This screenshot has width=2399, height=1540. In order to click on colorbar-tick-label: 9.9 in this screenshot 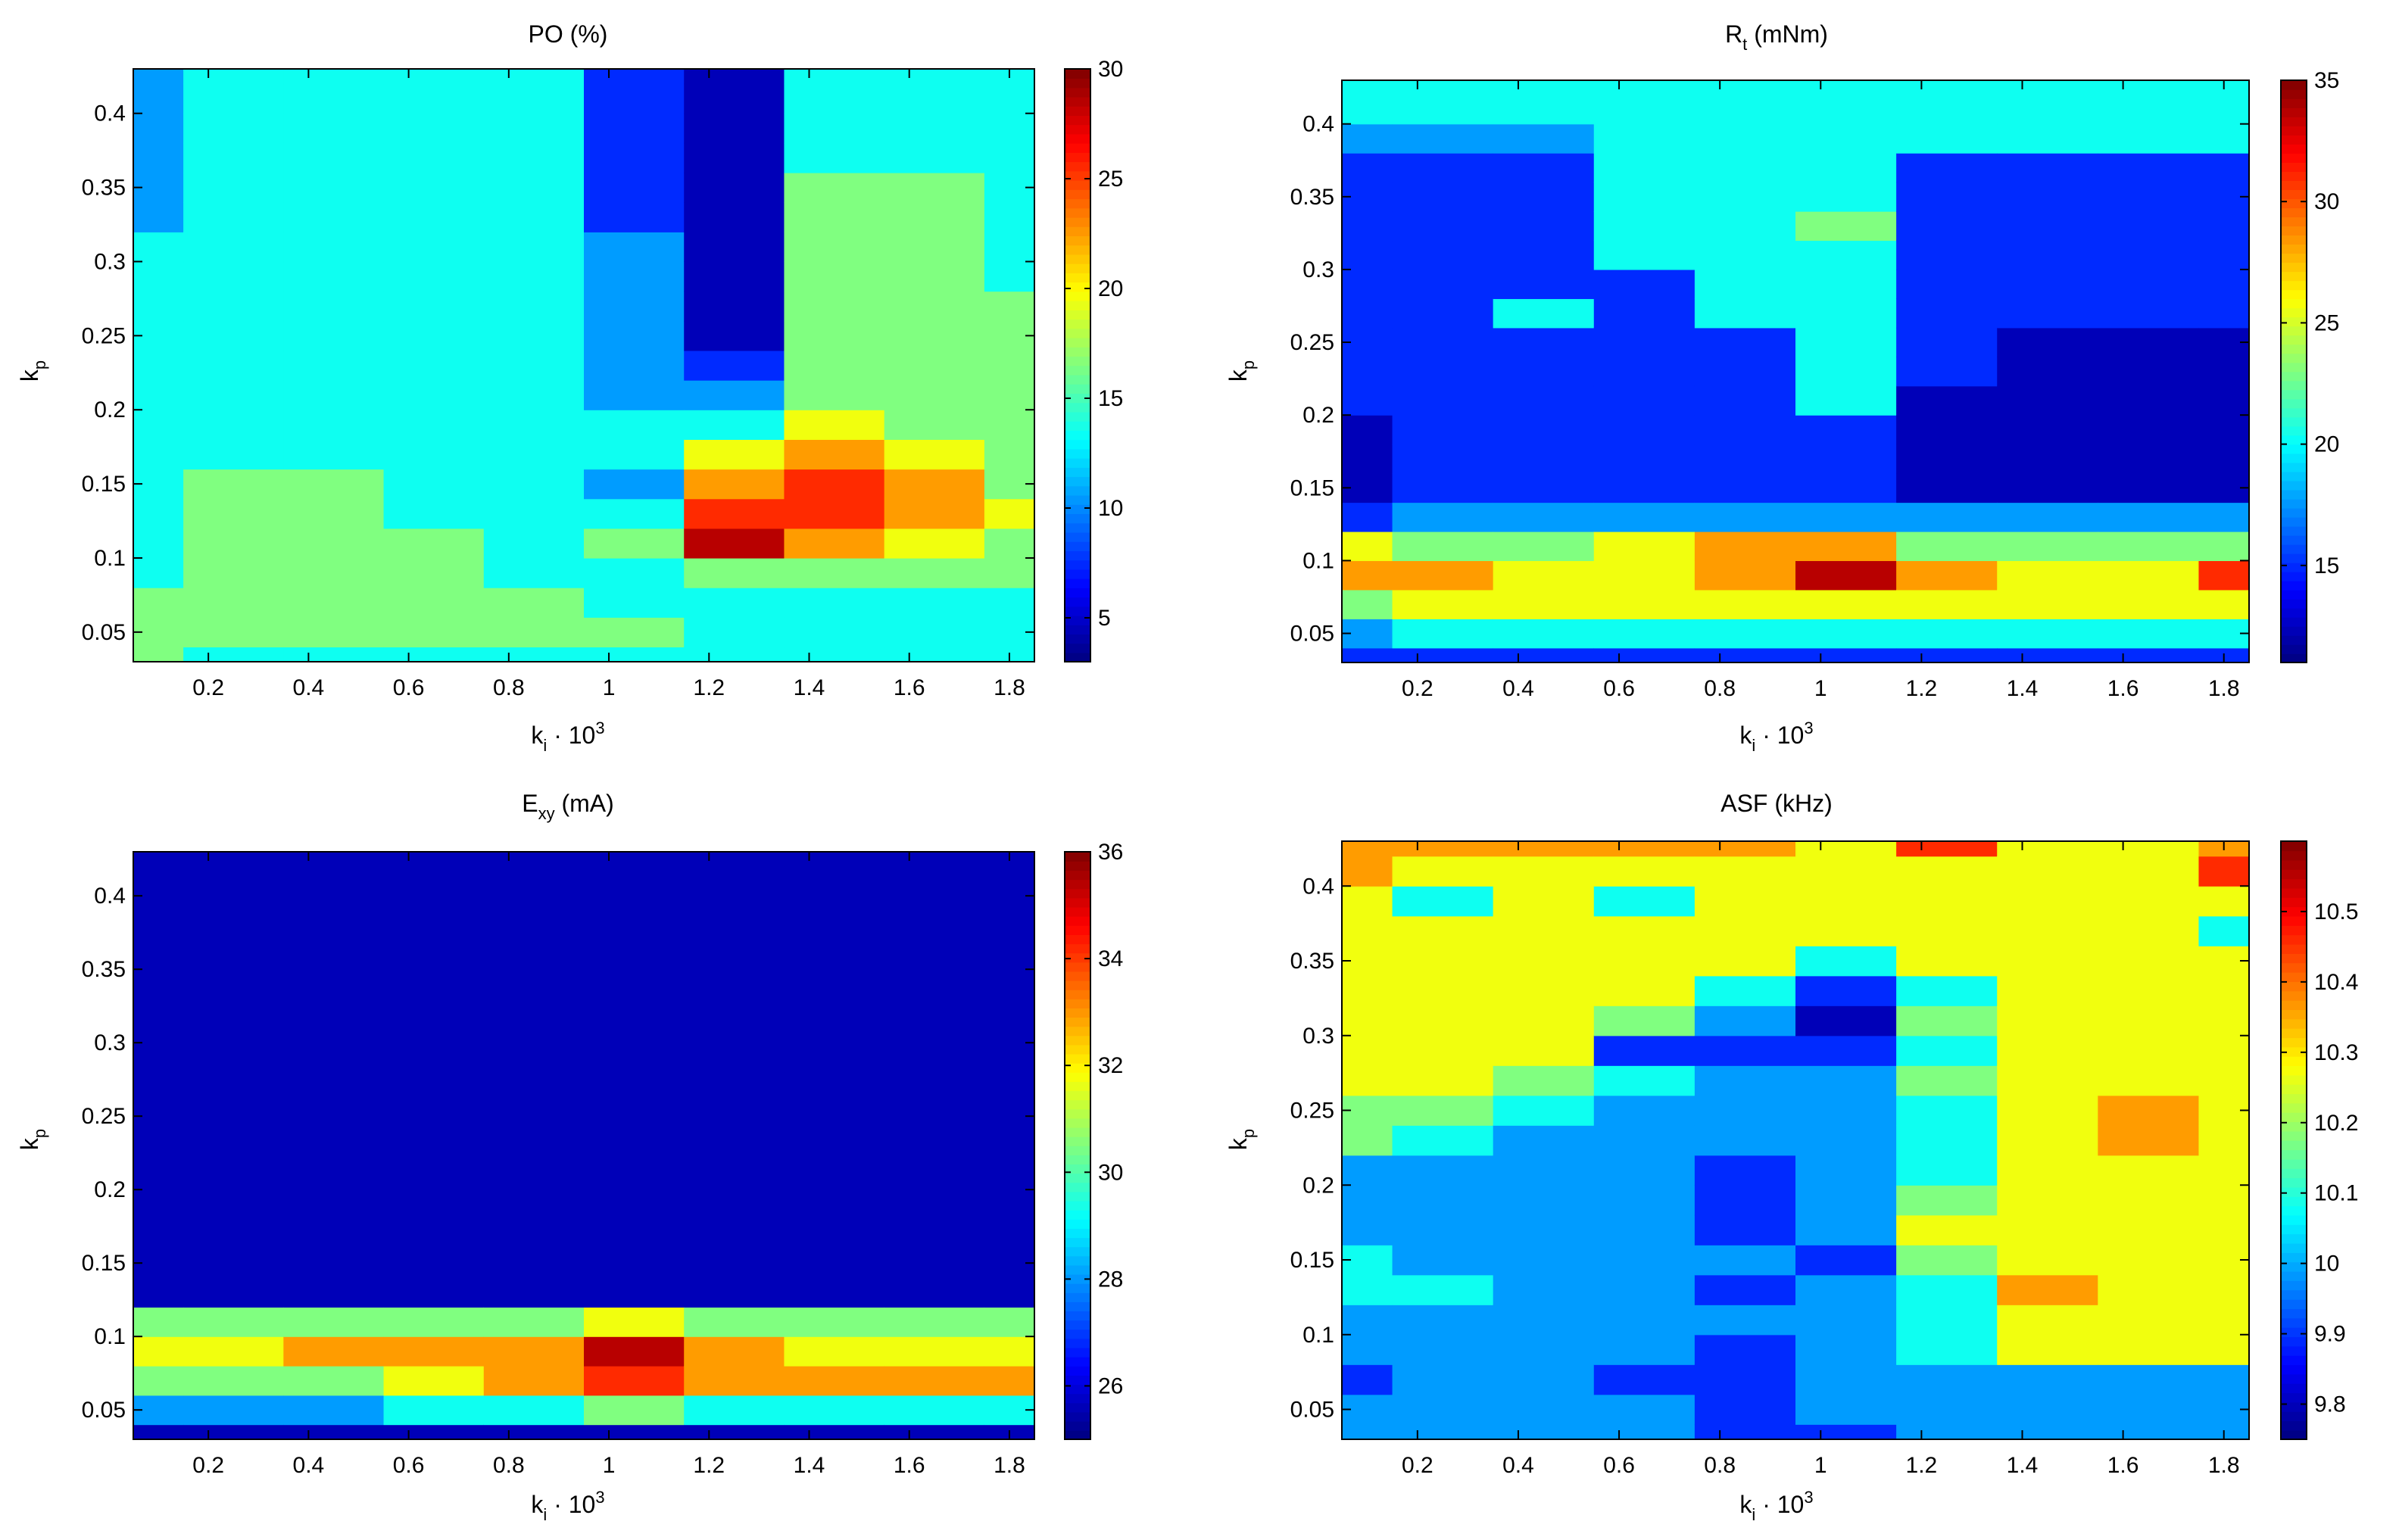, I will do `click(2330, 1335)`.